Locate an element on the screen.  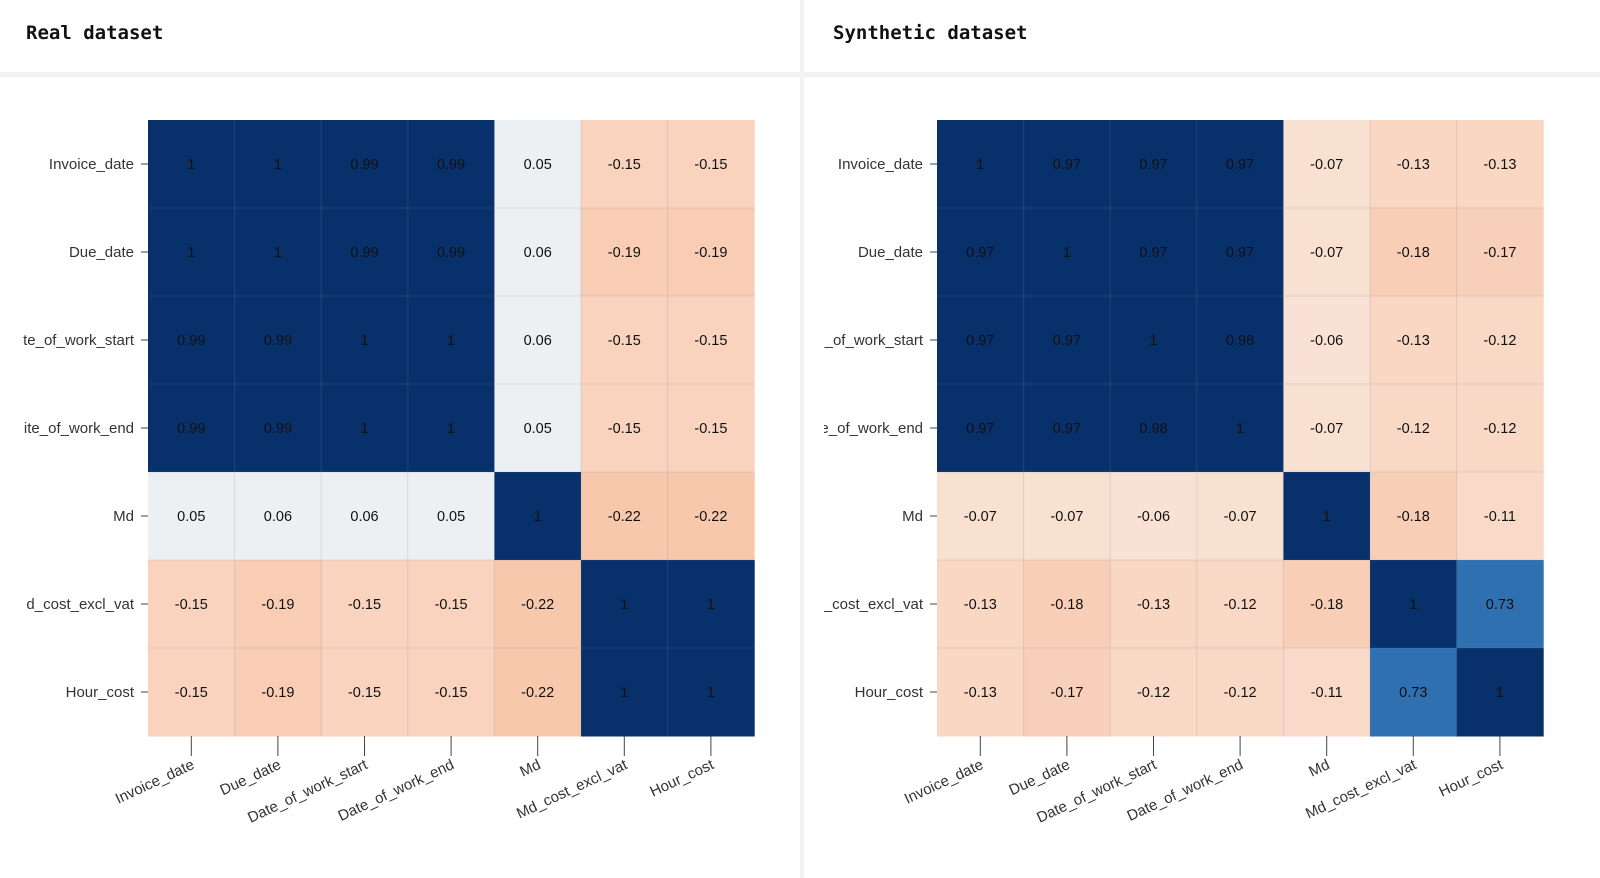
cell-value-label: -0.06 is located at coordinates (1326, 341).